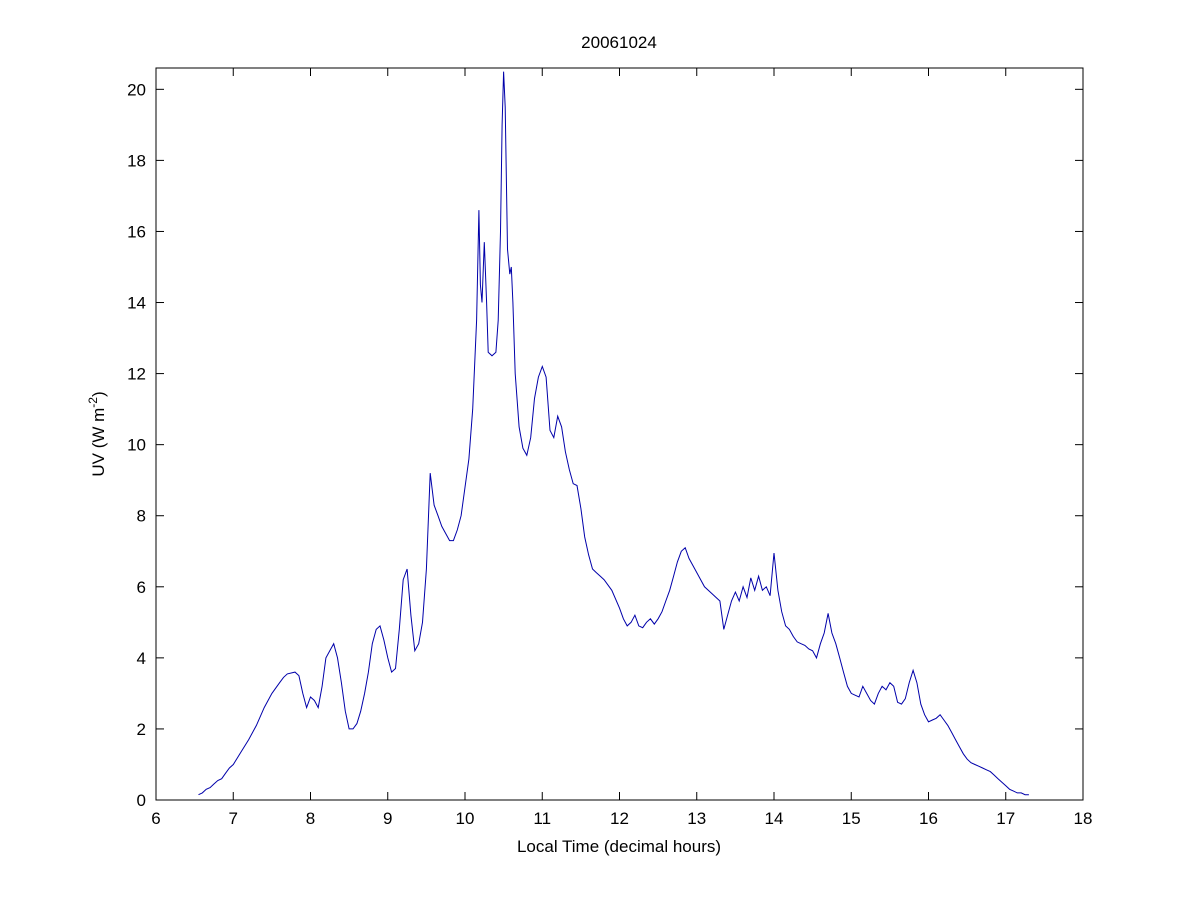 The image size is (1200, 900). I want to click on y-tick-label: 8, so click(141, 516).